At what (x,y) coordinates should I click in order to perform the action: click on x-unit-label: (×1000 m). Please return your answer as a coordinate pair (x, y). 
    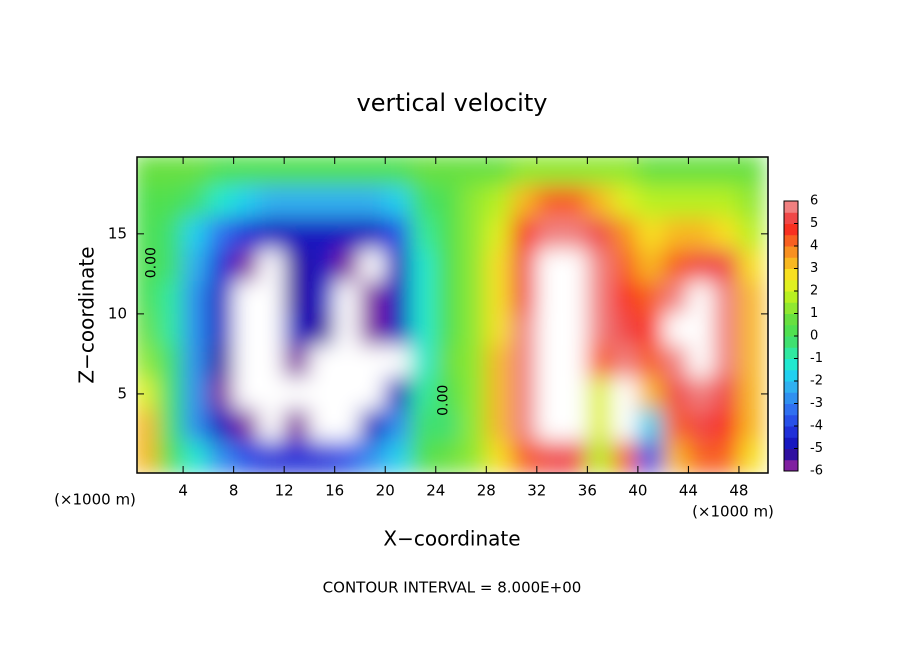
    Looking at the image, I should click on (733, 512).